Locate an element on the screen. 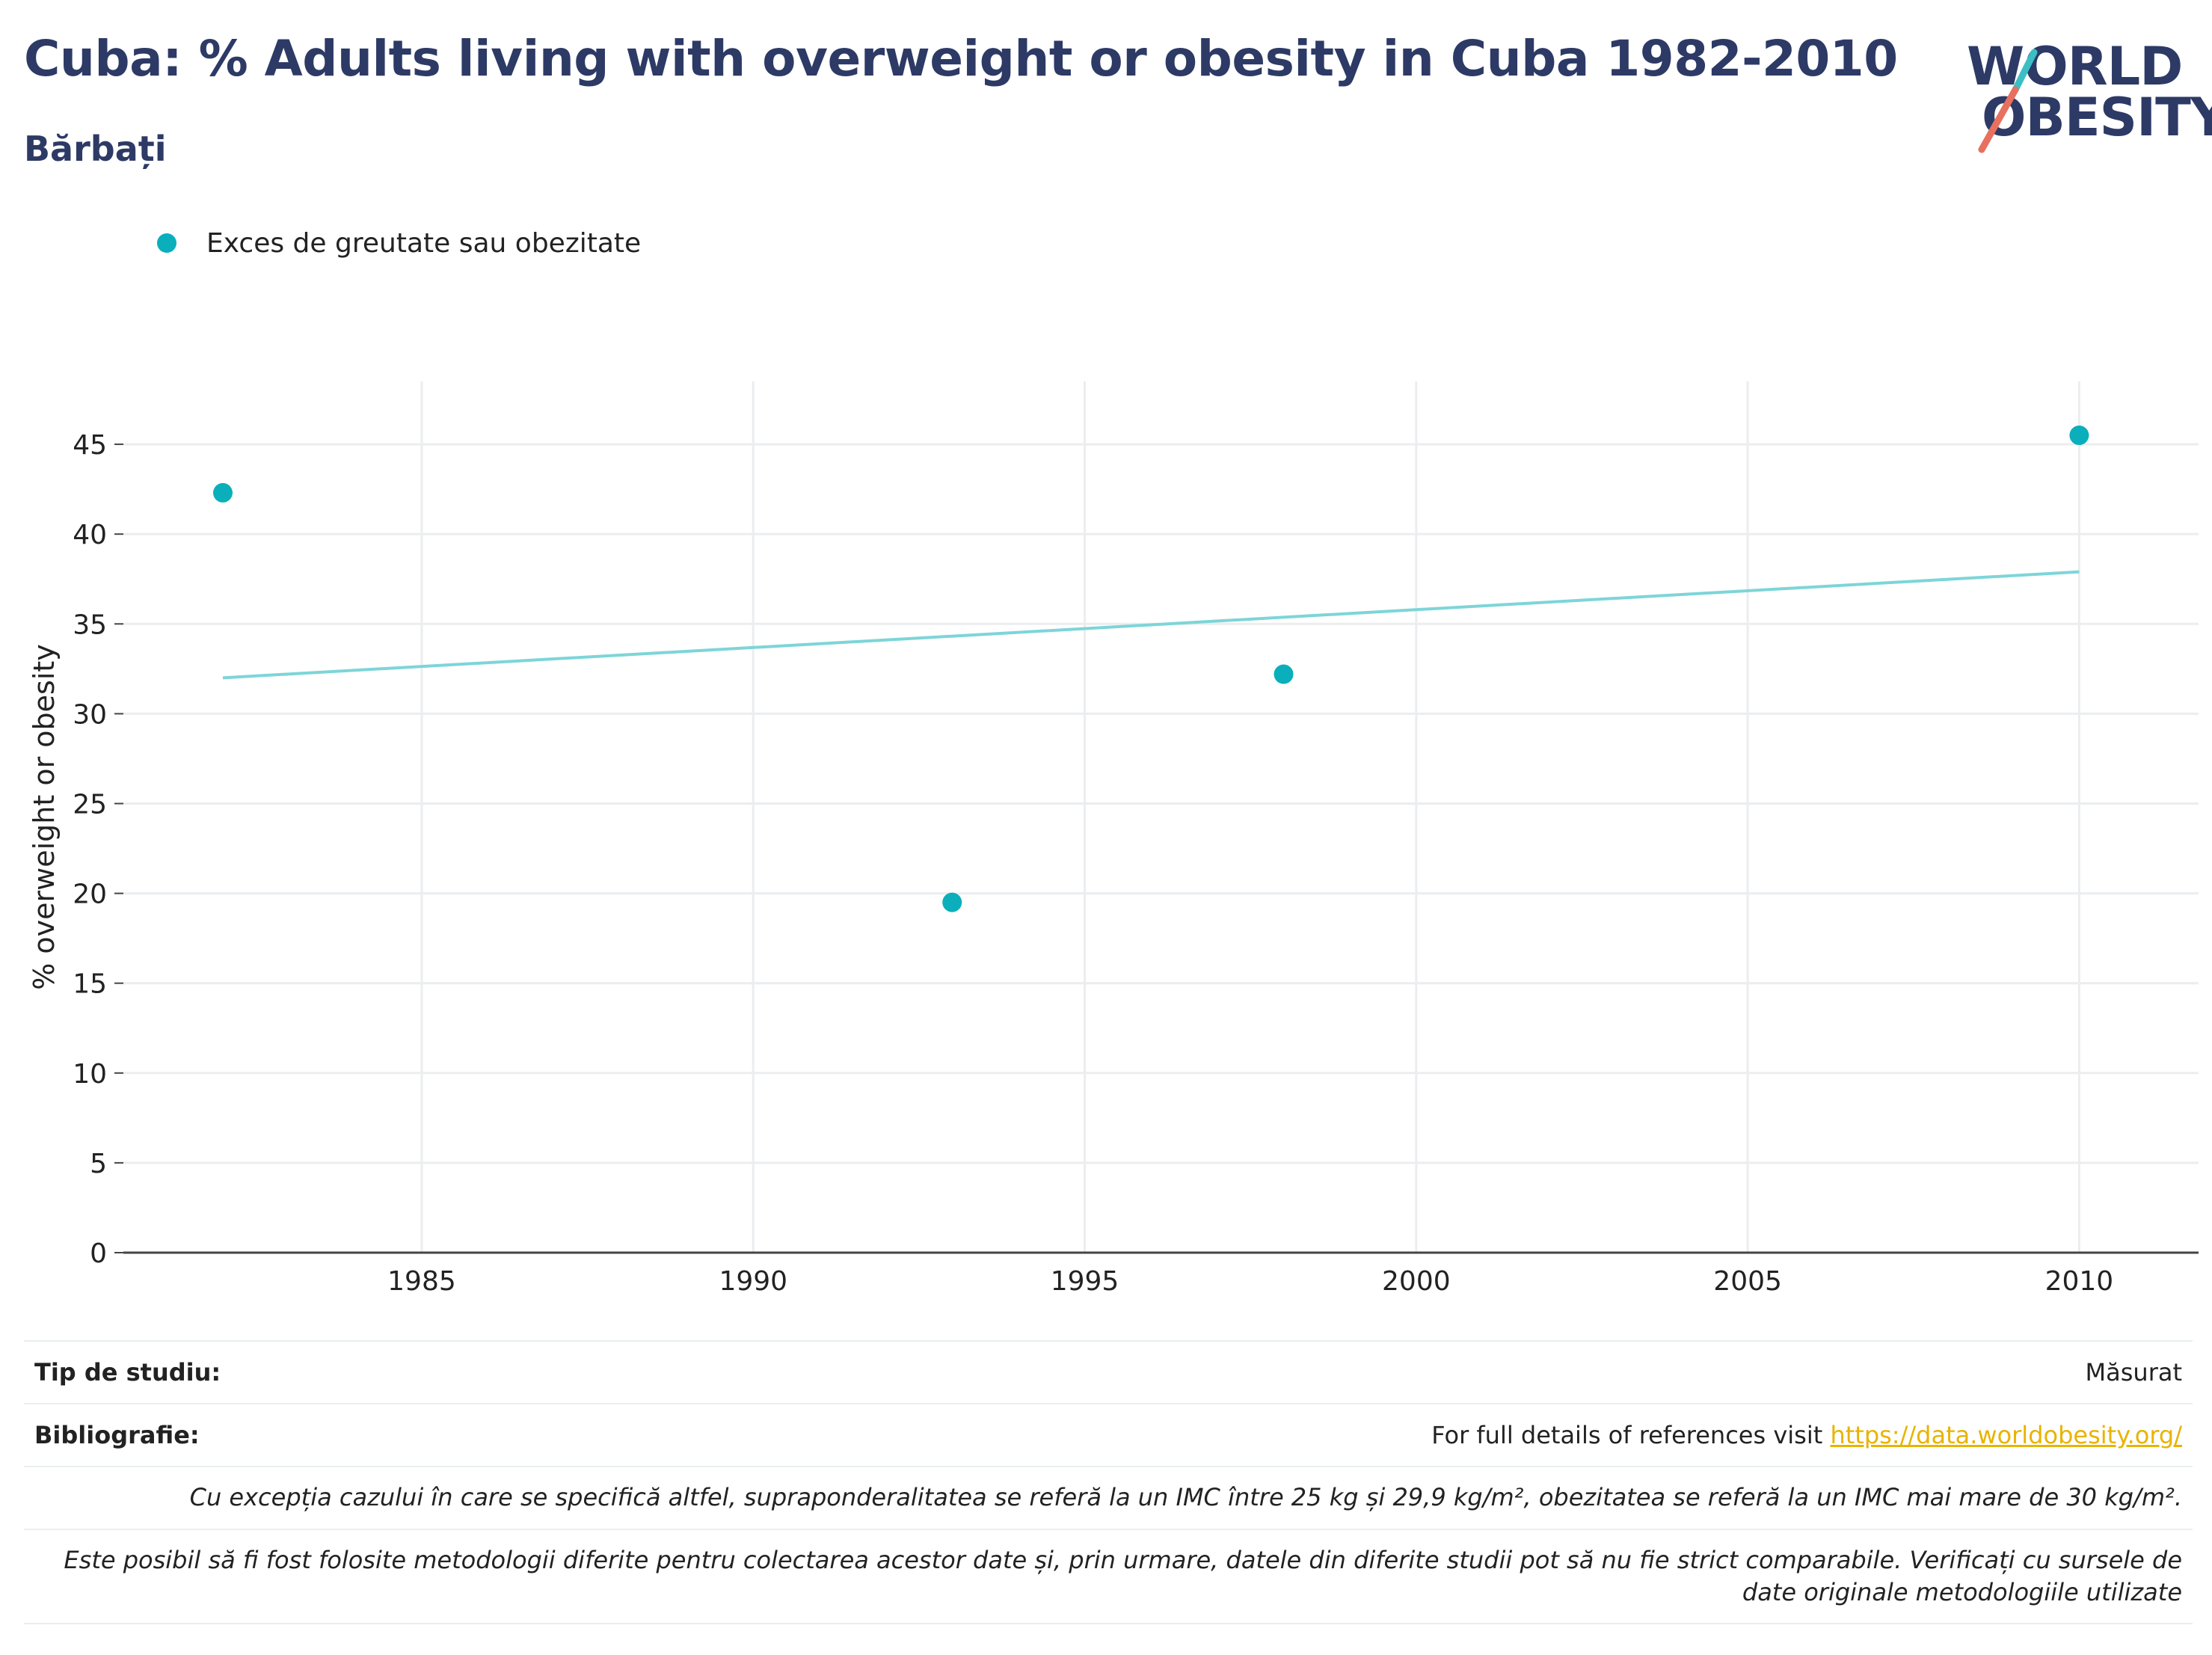  y-tick-label: 45 is located at coordinates (90, 445).